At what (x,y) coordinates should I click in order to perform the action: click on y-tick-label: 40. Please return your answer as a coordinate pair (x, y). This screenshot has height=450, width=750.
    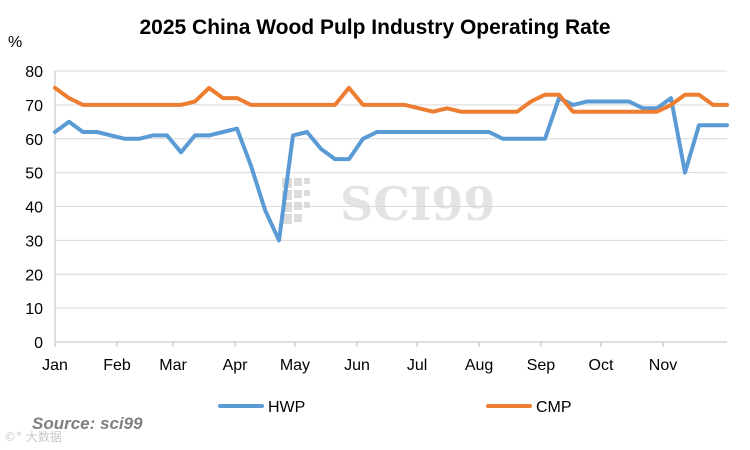
    Looking at the image, I should click on (34, 208).